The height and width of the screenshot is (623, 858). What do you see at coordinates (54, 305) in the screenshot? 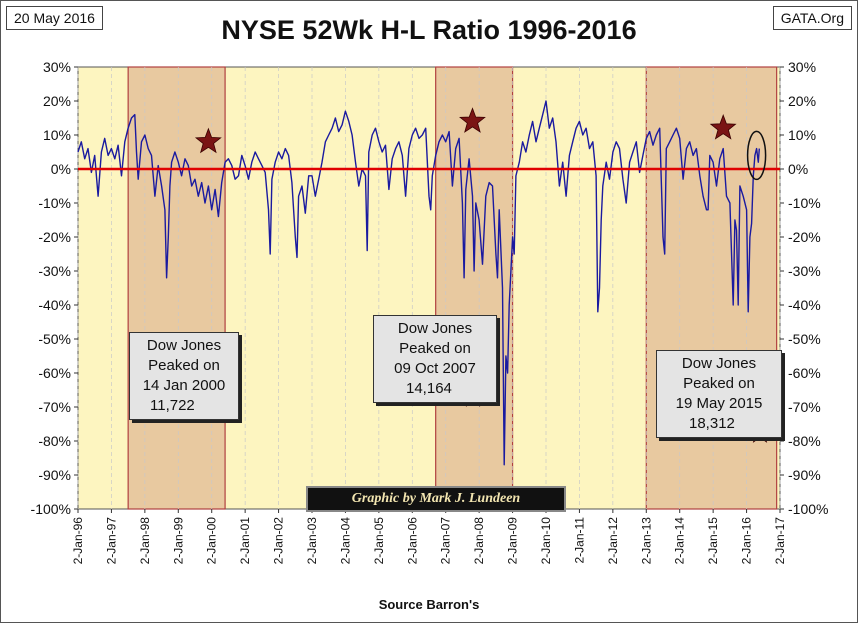
I see `y-tick-label-left: -40%` at bounding box center [54, 305].